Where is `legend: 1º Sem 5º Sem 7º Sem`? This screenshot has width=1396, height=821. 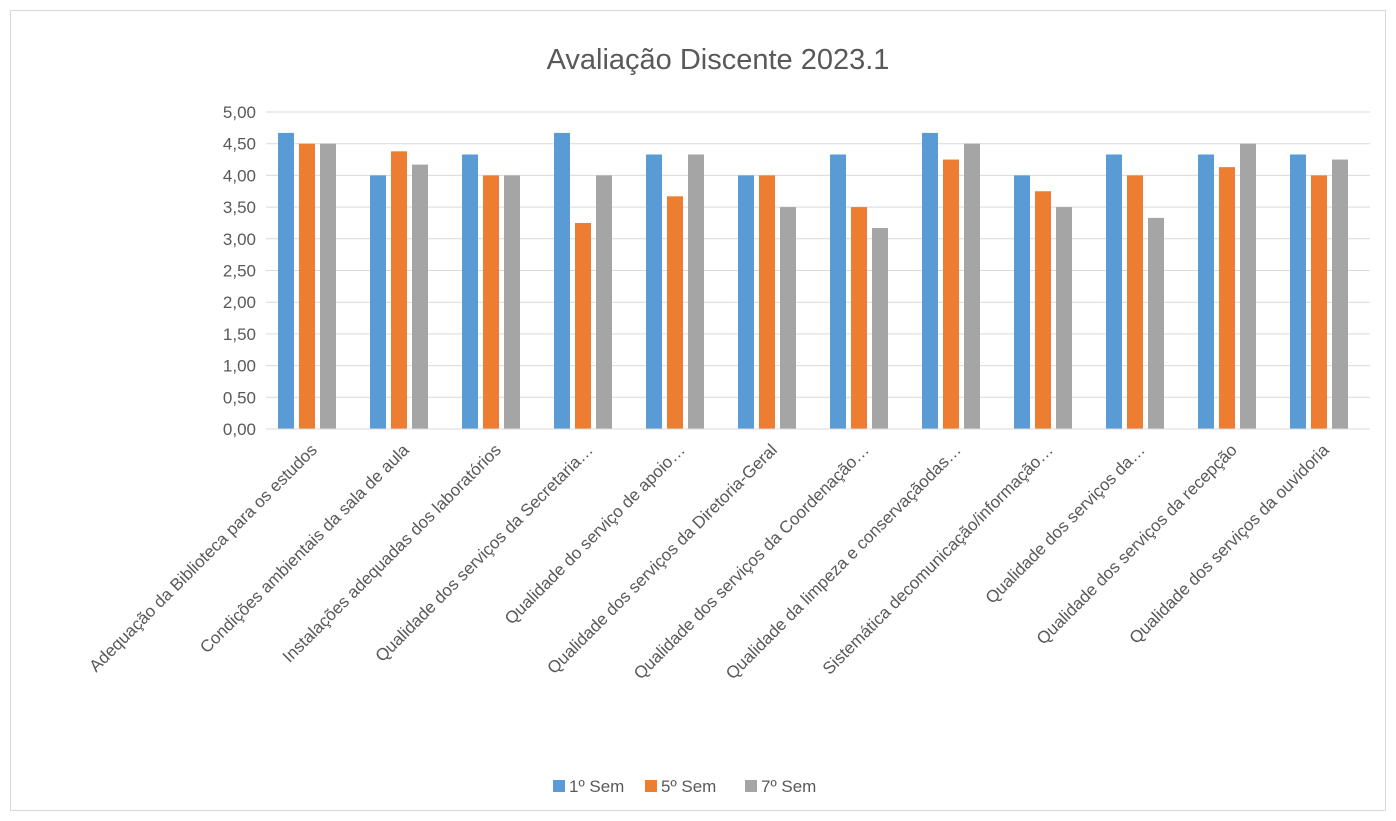 legend: 1º Sem 5º Sem 7º Sem is located at coordinates (684, 786).